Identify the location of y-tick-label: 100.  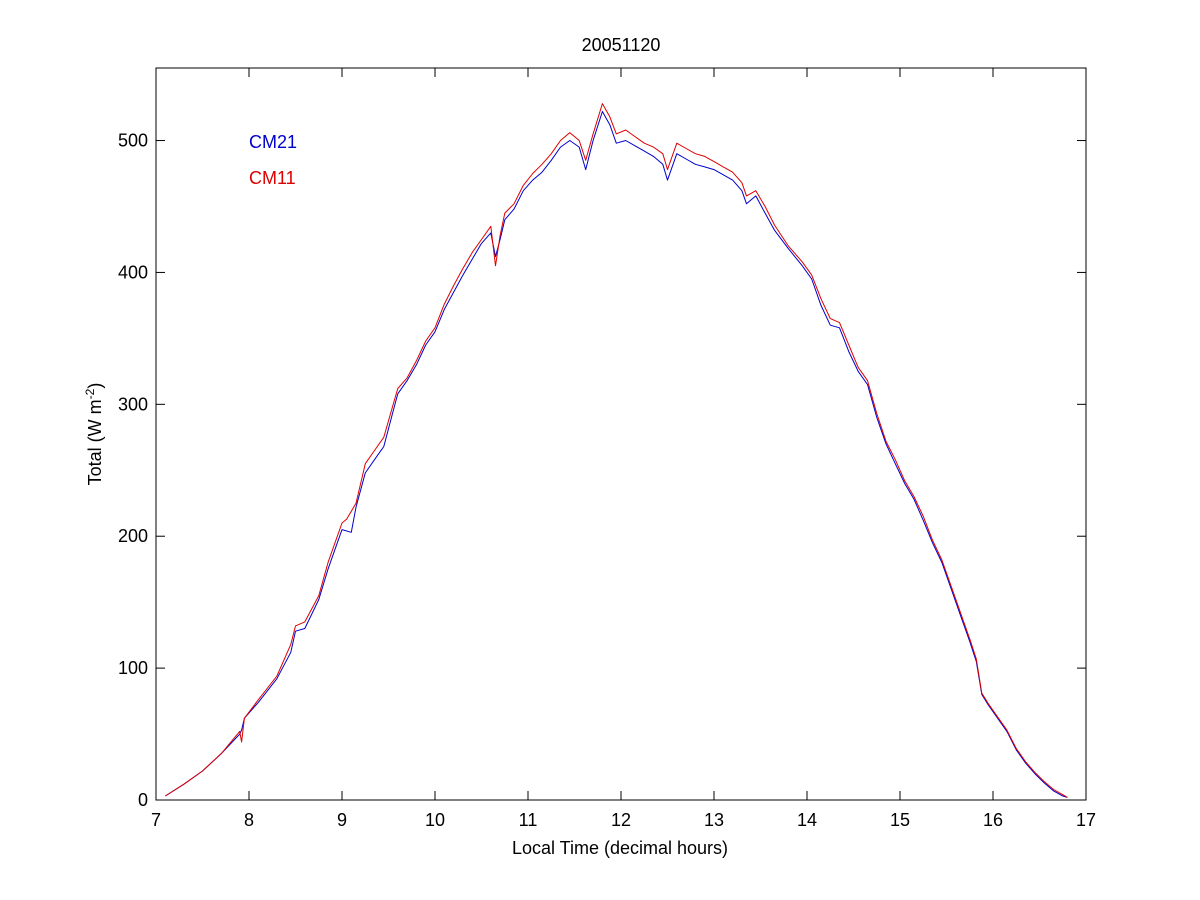
(133, 668).